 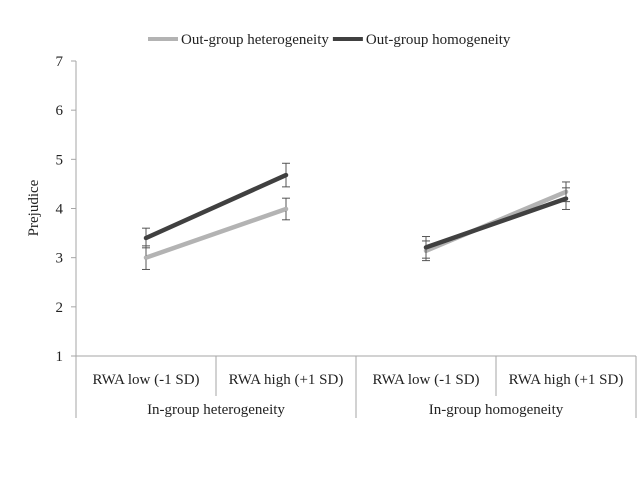 I want to click on group-label: In-group heterogeneity, so click(x=216, y=410).